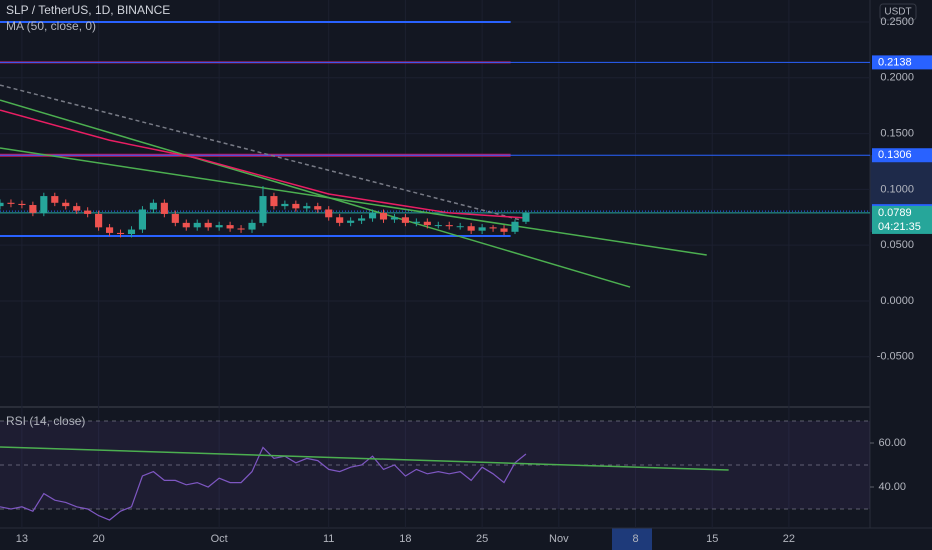  I want to click on date-highlight, so click(632, 539).